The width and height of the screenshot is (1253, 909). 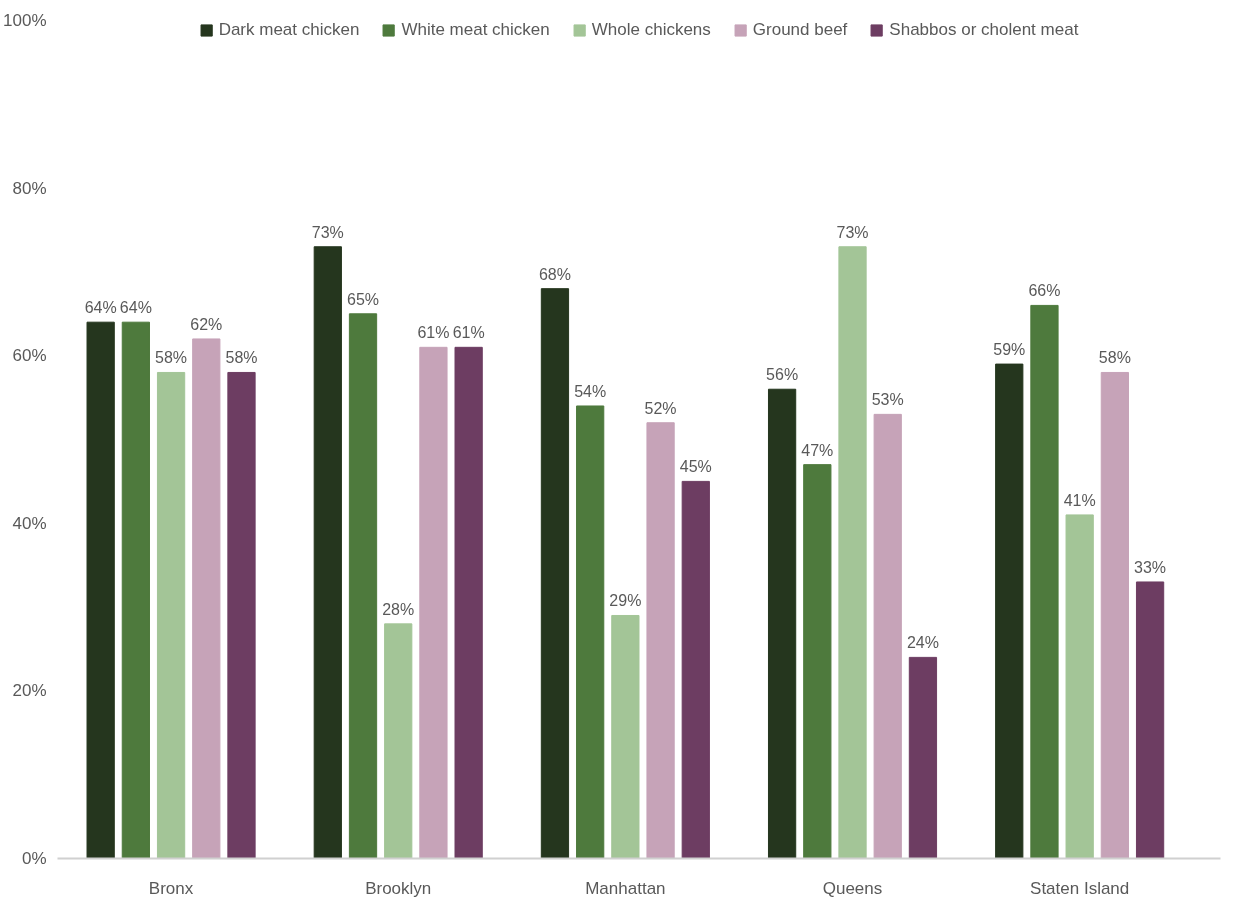 What do you see at coordinates (34, 858) in the screenshot?
I see `y-tick-label: 0%` at bounding box center [34, 858].